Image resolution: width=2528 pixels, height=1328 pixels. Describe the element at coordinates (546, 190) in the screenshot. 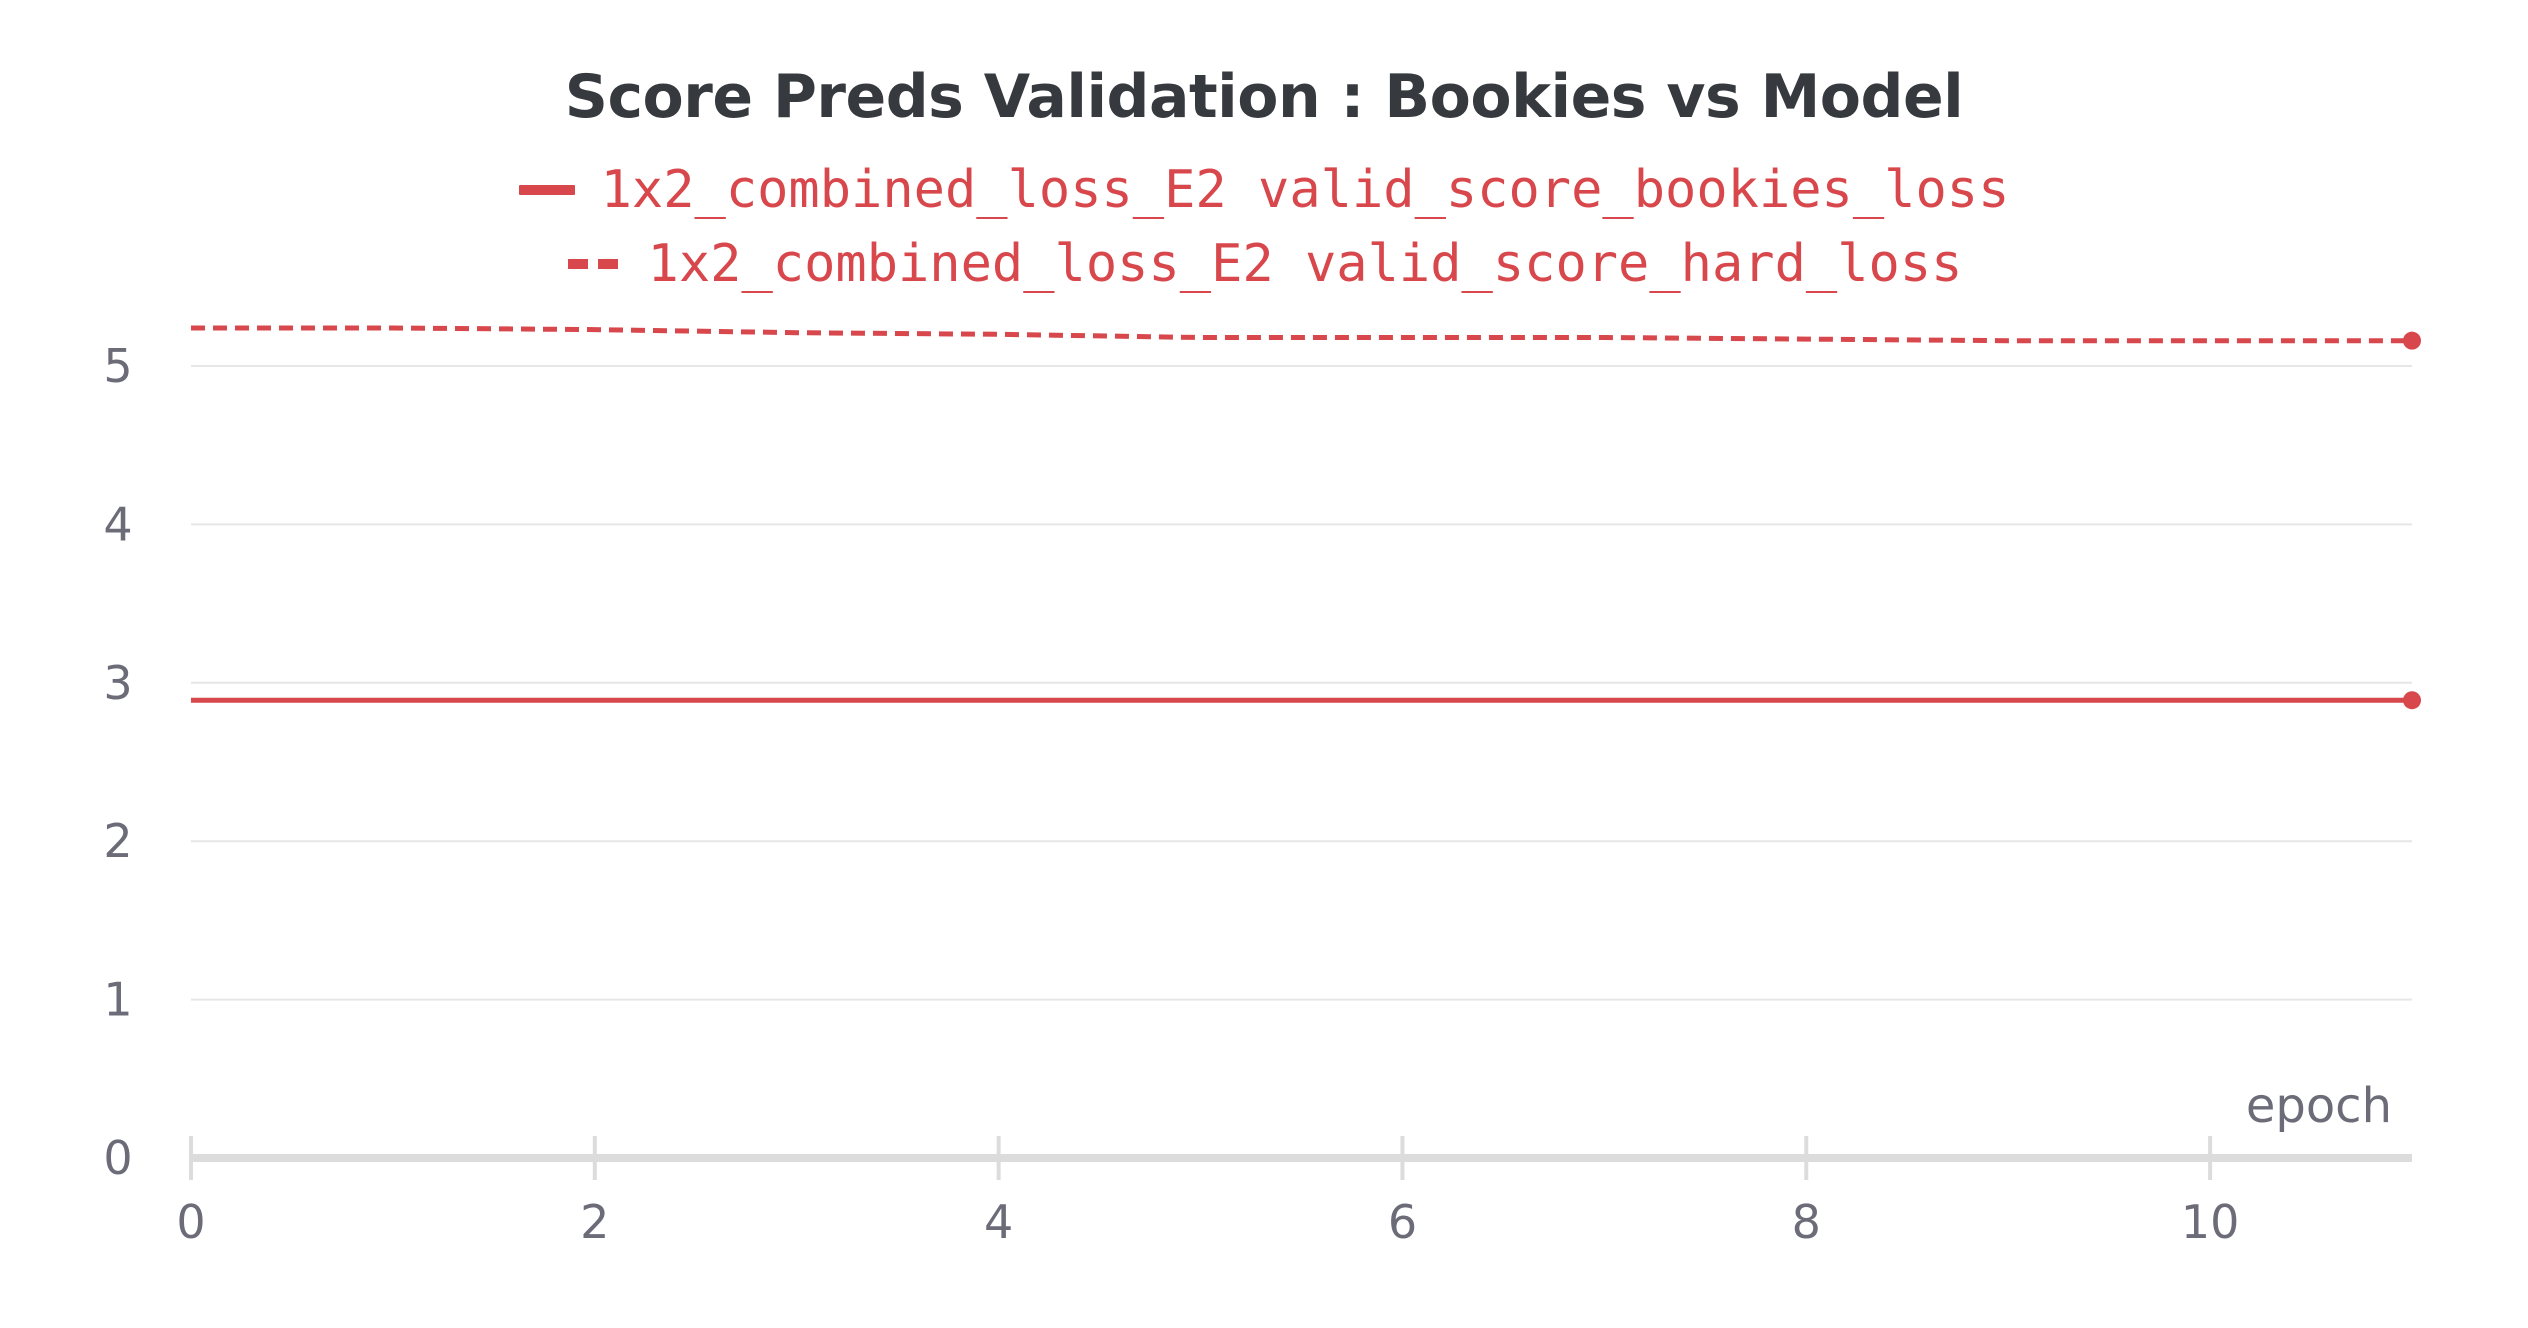

I see `legend-swatch-solid` at that location.